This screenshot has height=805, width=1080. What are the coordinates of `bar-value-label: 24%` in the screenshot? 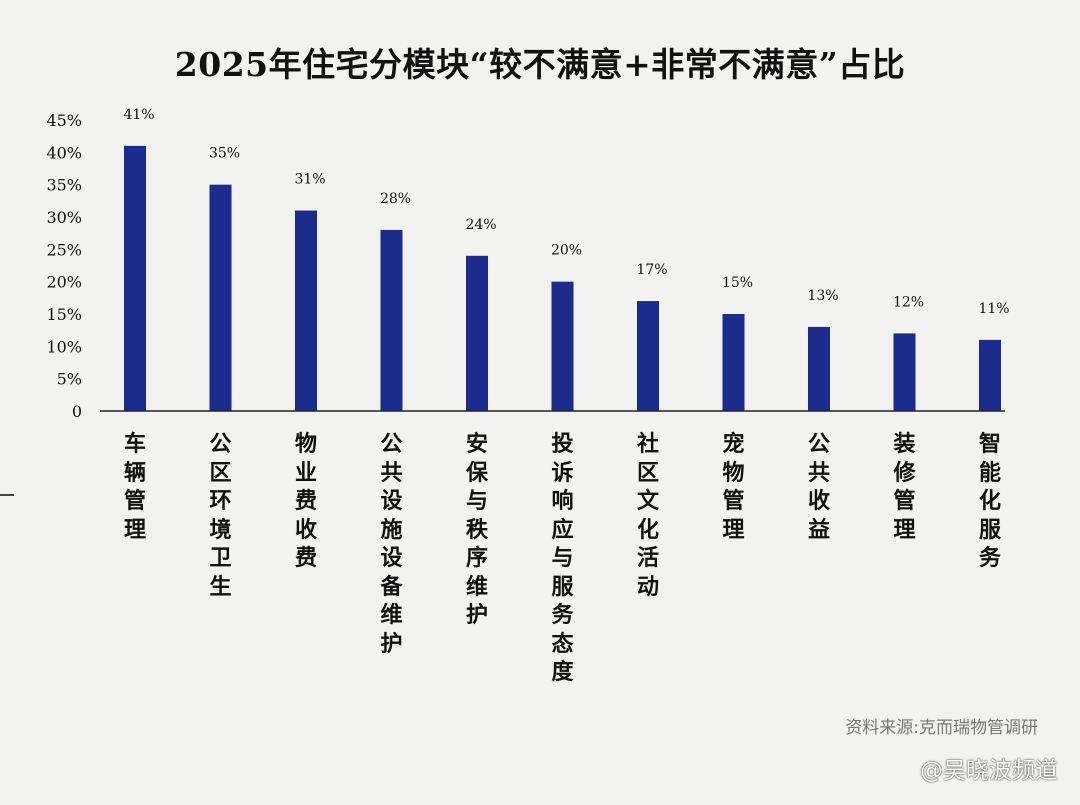 It's located at (480, 225).